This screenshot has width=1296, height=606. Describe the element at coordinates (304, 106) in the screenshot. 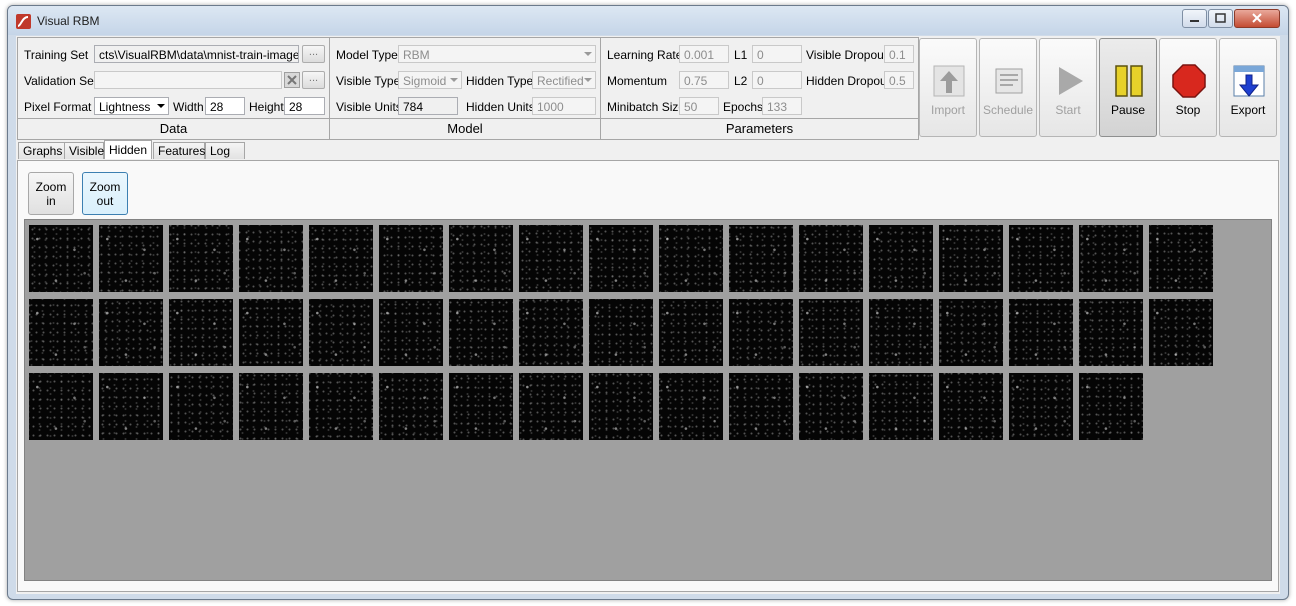

I see `height-input: 28` at that location.